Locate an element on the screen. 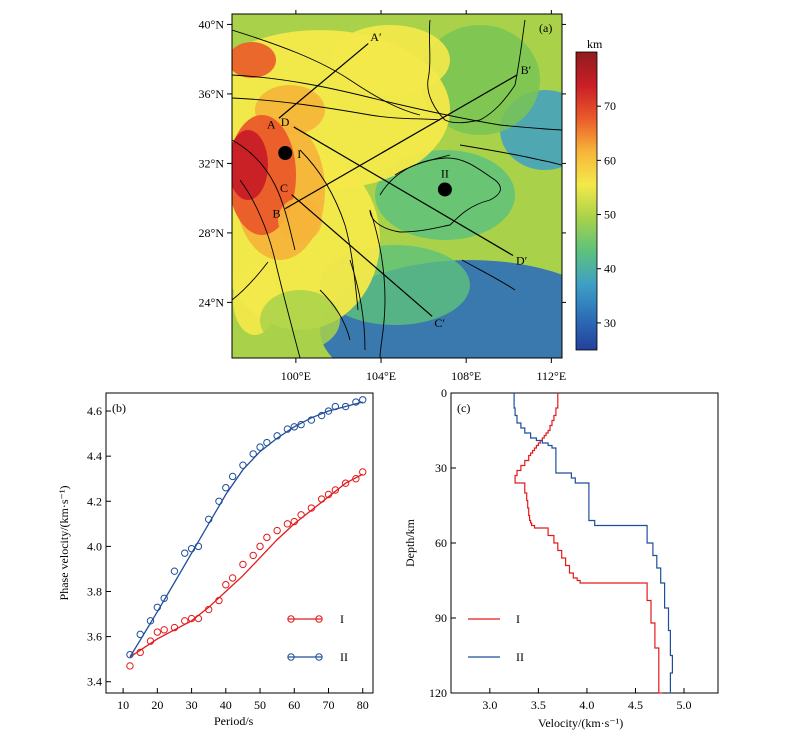  panel-b-label: (b) is located at coordinates (119, 408).